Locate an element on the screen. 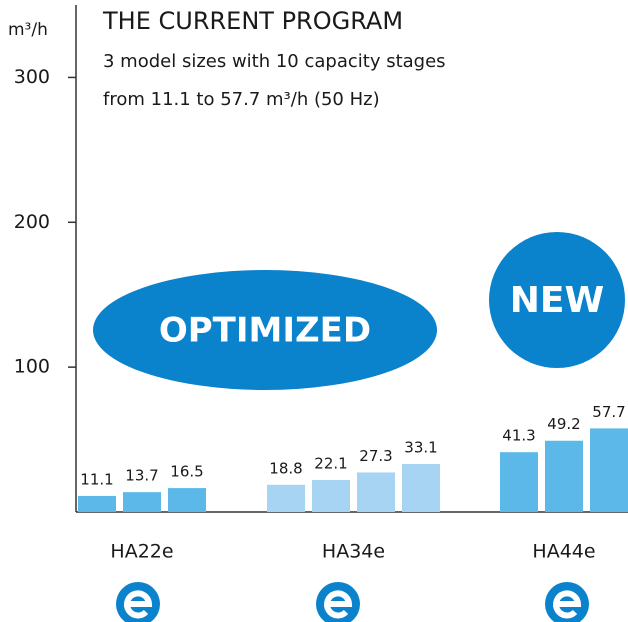  value-label: 22.1 is located at coordinates (330, 463).